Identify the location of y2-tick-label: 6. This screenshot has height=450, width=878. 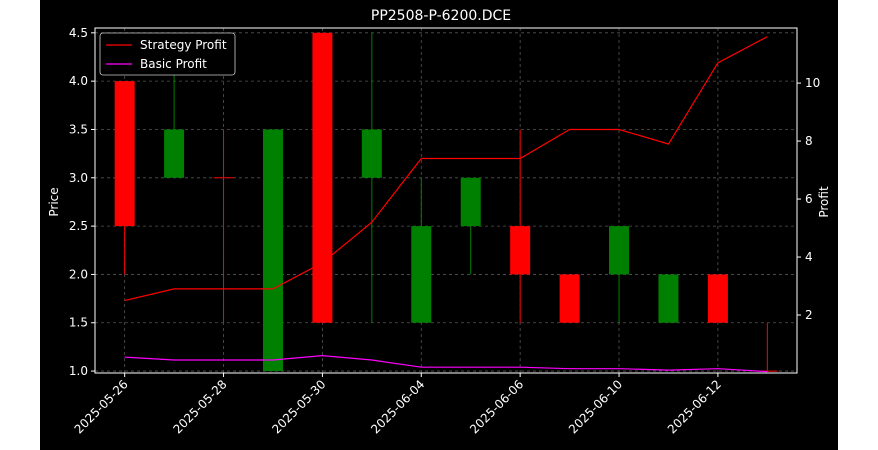
(809, 199).